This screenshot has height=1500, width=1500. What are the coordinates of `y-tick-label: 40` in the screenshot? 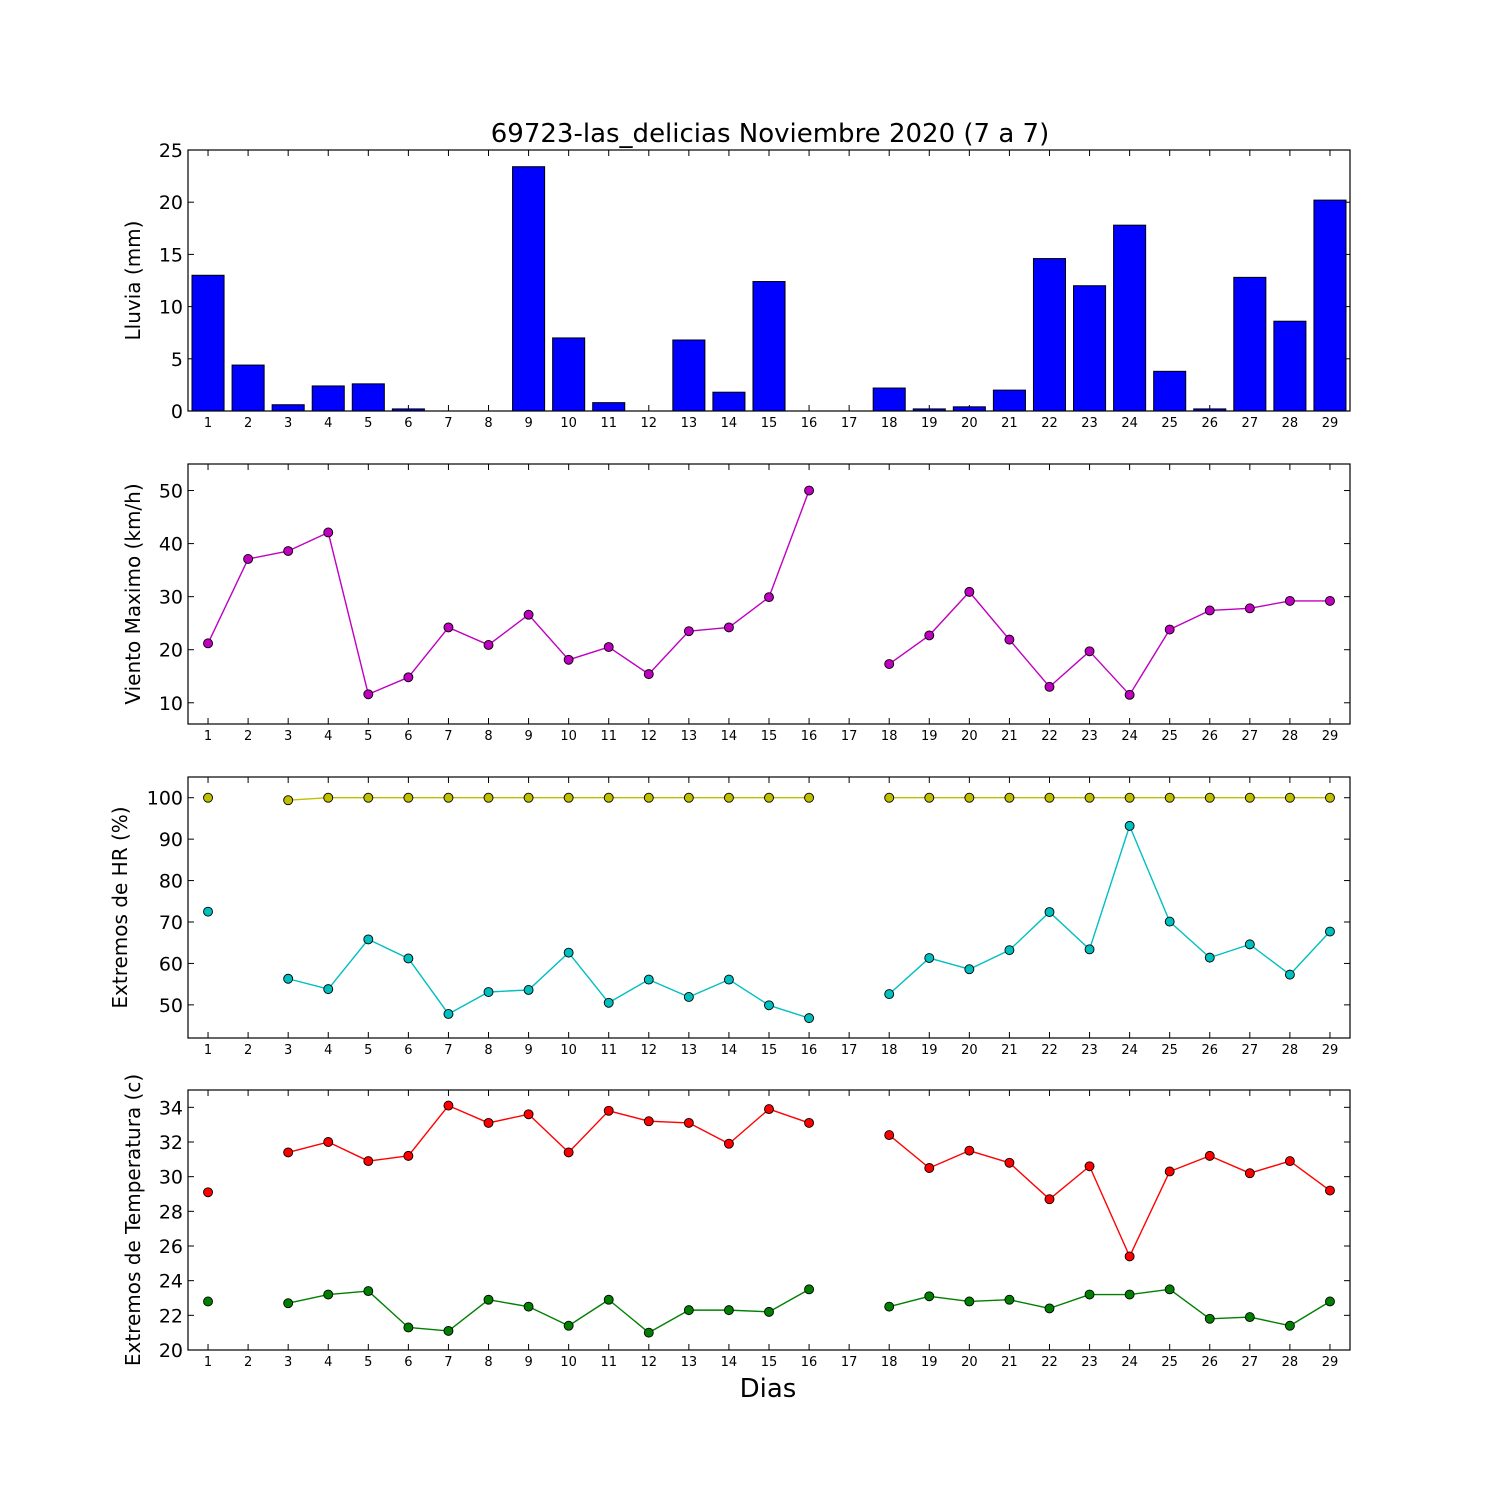 It's located at (171, 545).